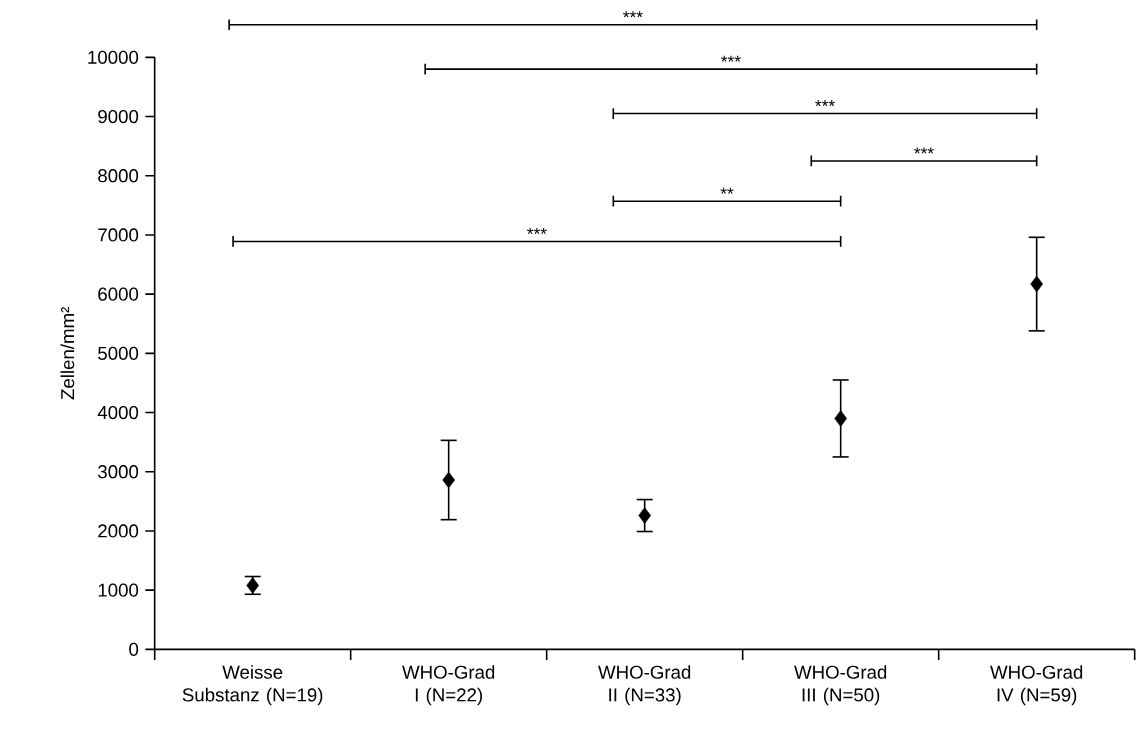  What do you see at coordinates (1036, 685) in the screenshot?
I see `x-tick-label: WHO-Grad IV (N=59)` at bounding box center [1036, 685].